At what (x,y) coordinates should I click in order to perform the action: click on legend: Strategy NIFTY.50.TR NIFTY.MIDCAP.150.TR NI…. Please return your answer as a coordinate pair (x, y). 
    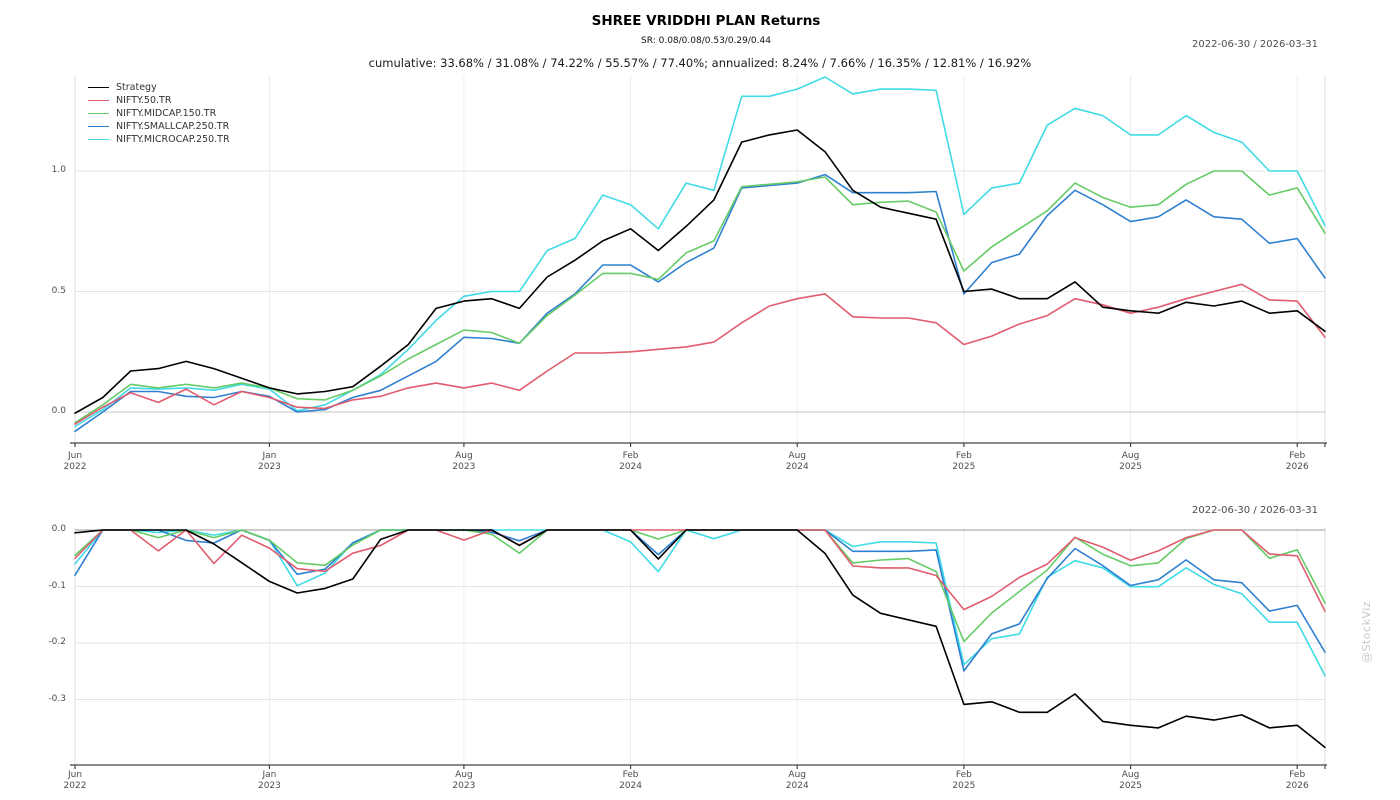
    Looking at the image, I should click on (159, 113).